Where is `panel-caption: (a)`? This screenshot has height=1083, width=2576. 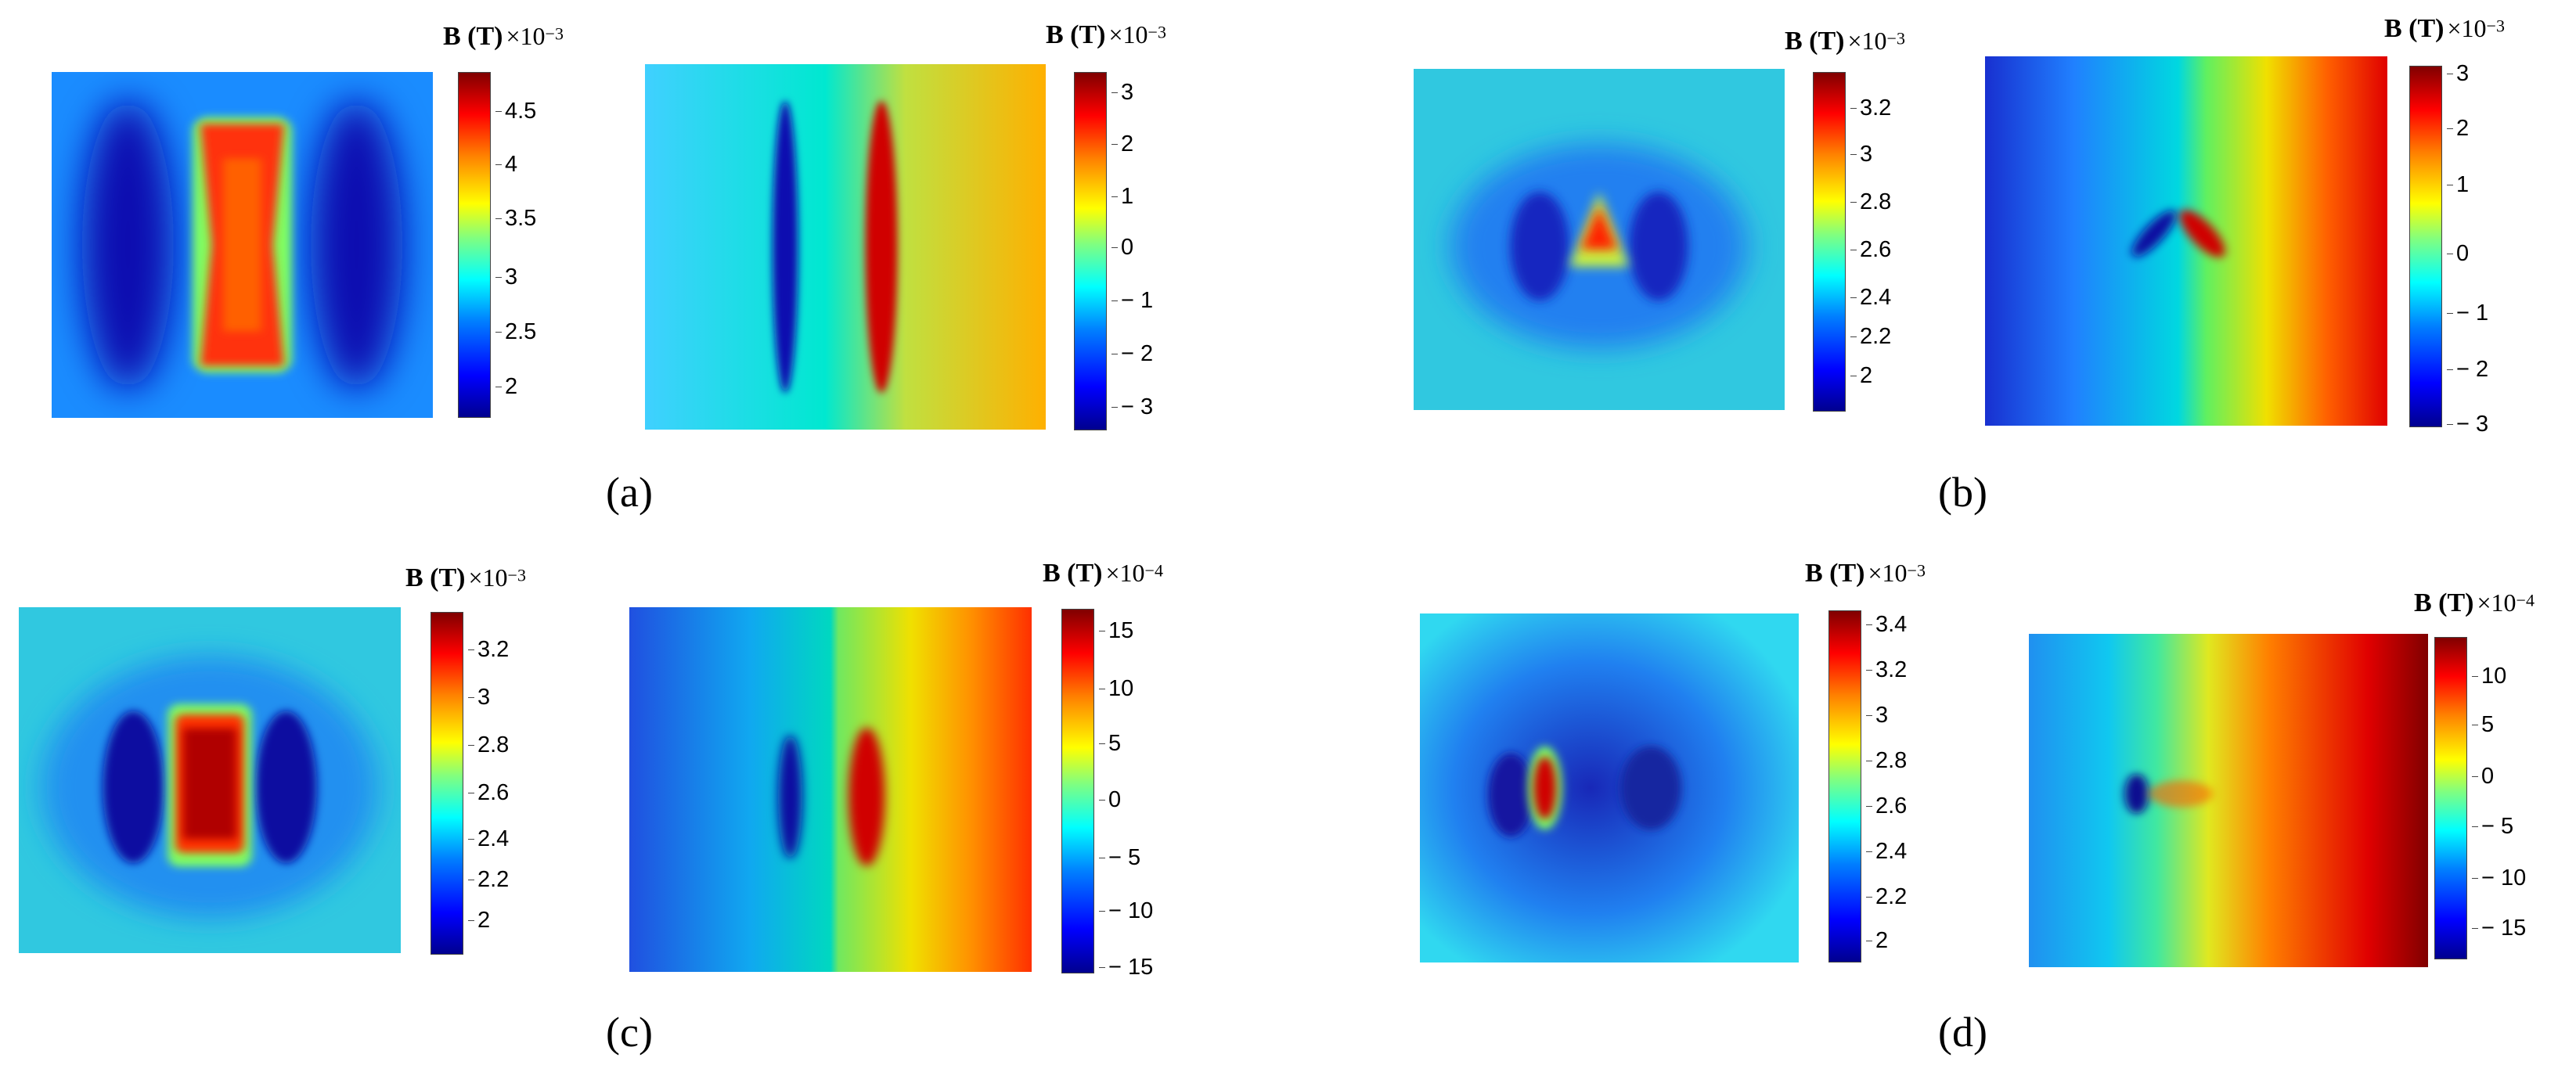 panel-caption: (a) is located at coordinates (629, 492).